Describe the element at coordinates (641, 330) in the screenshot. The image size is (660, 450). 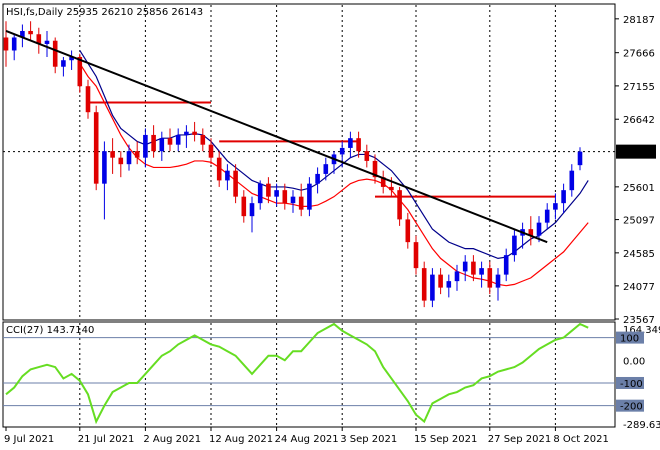
I see `cci-tick-label-0: 164.3496` at that location.